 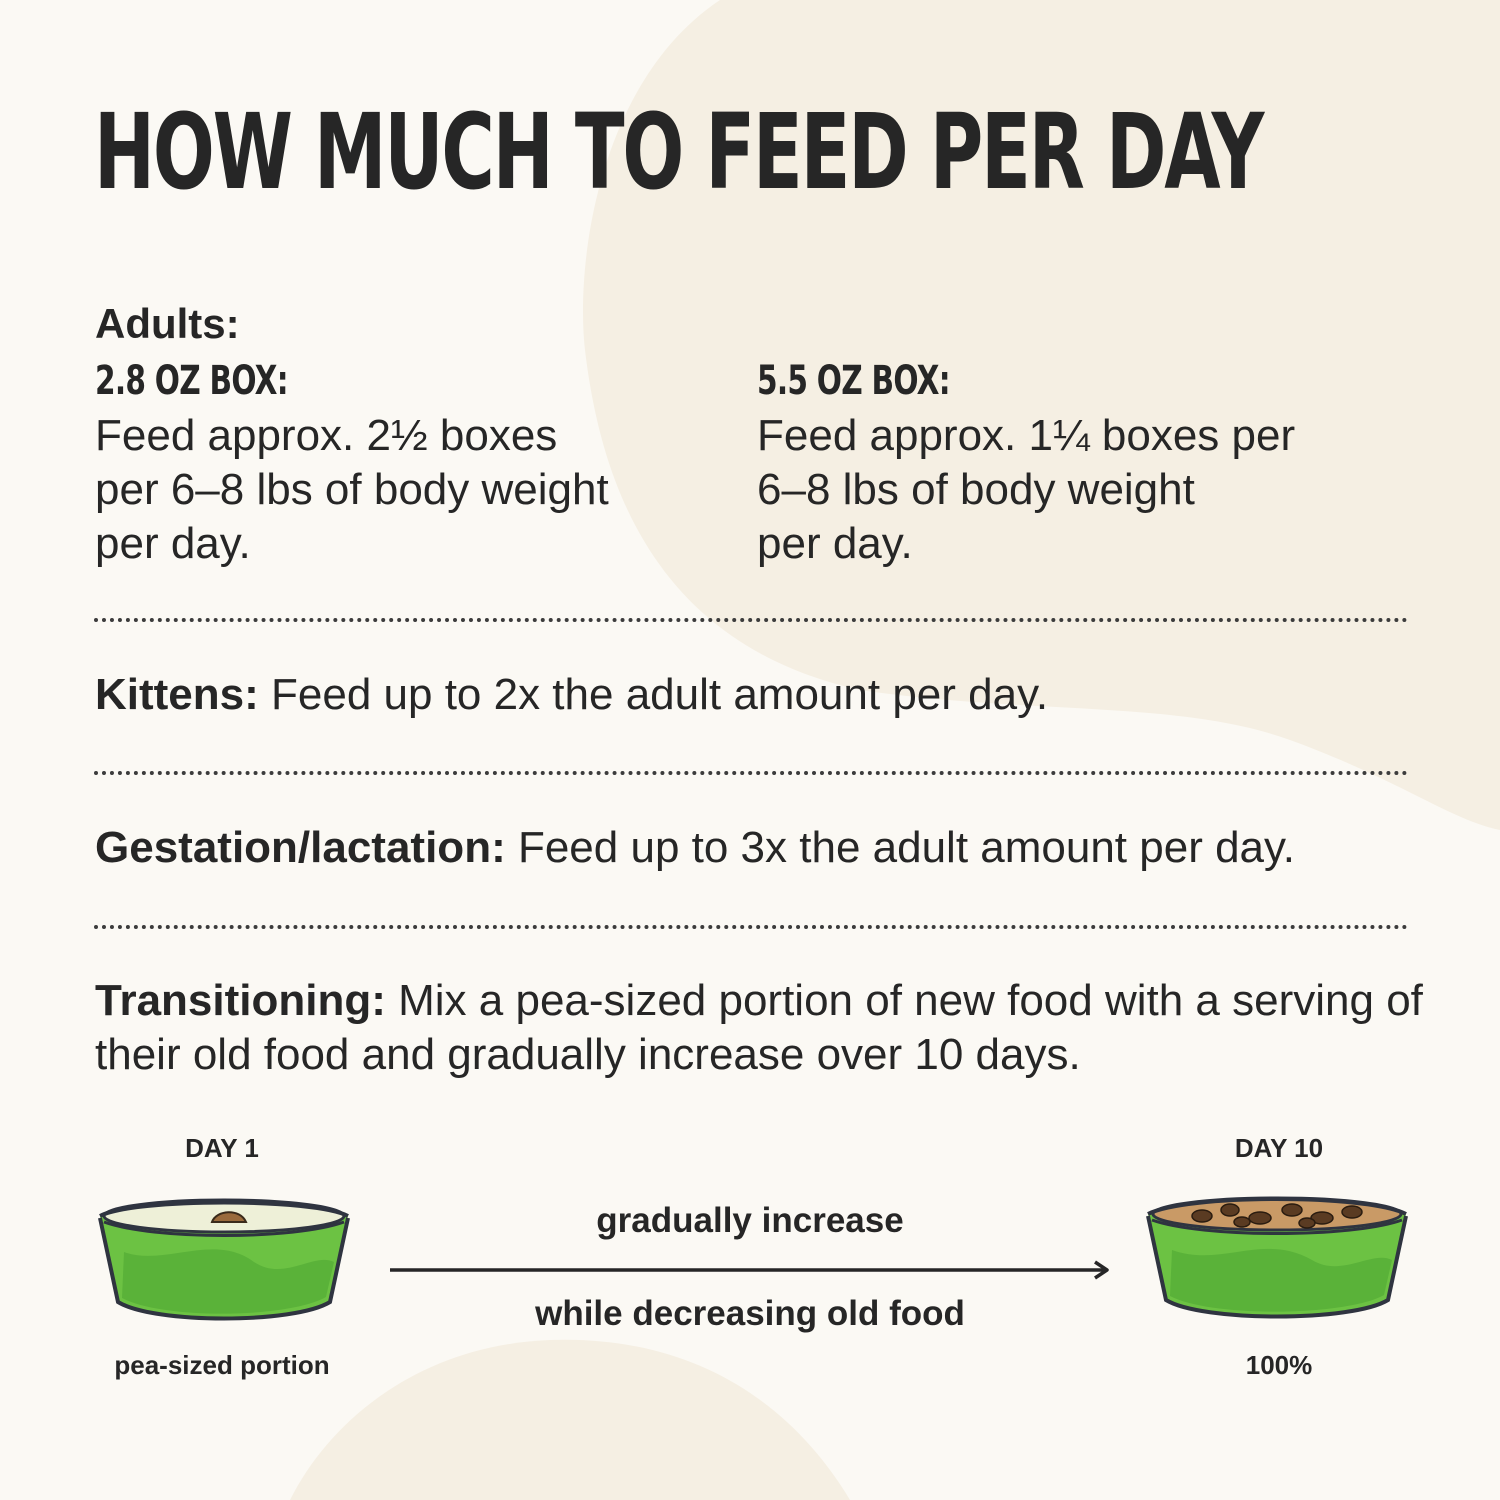 I want to click on start-day-label: DAY 1, so click(x=222, y=1148).